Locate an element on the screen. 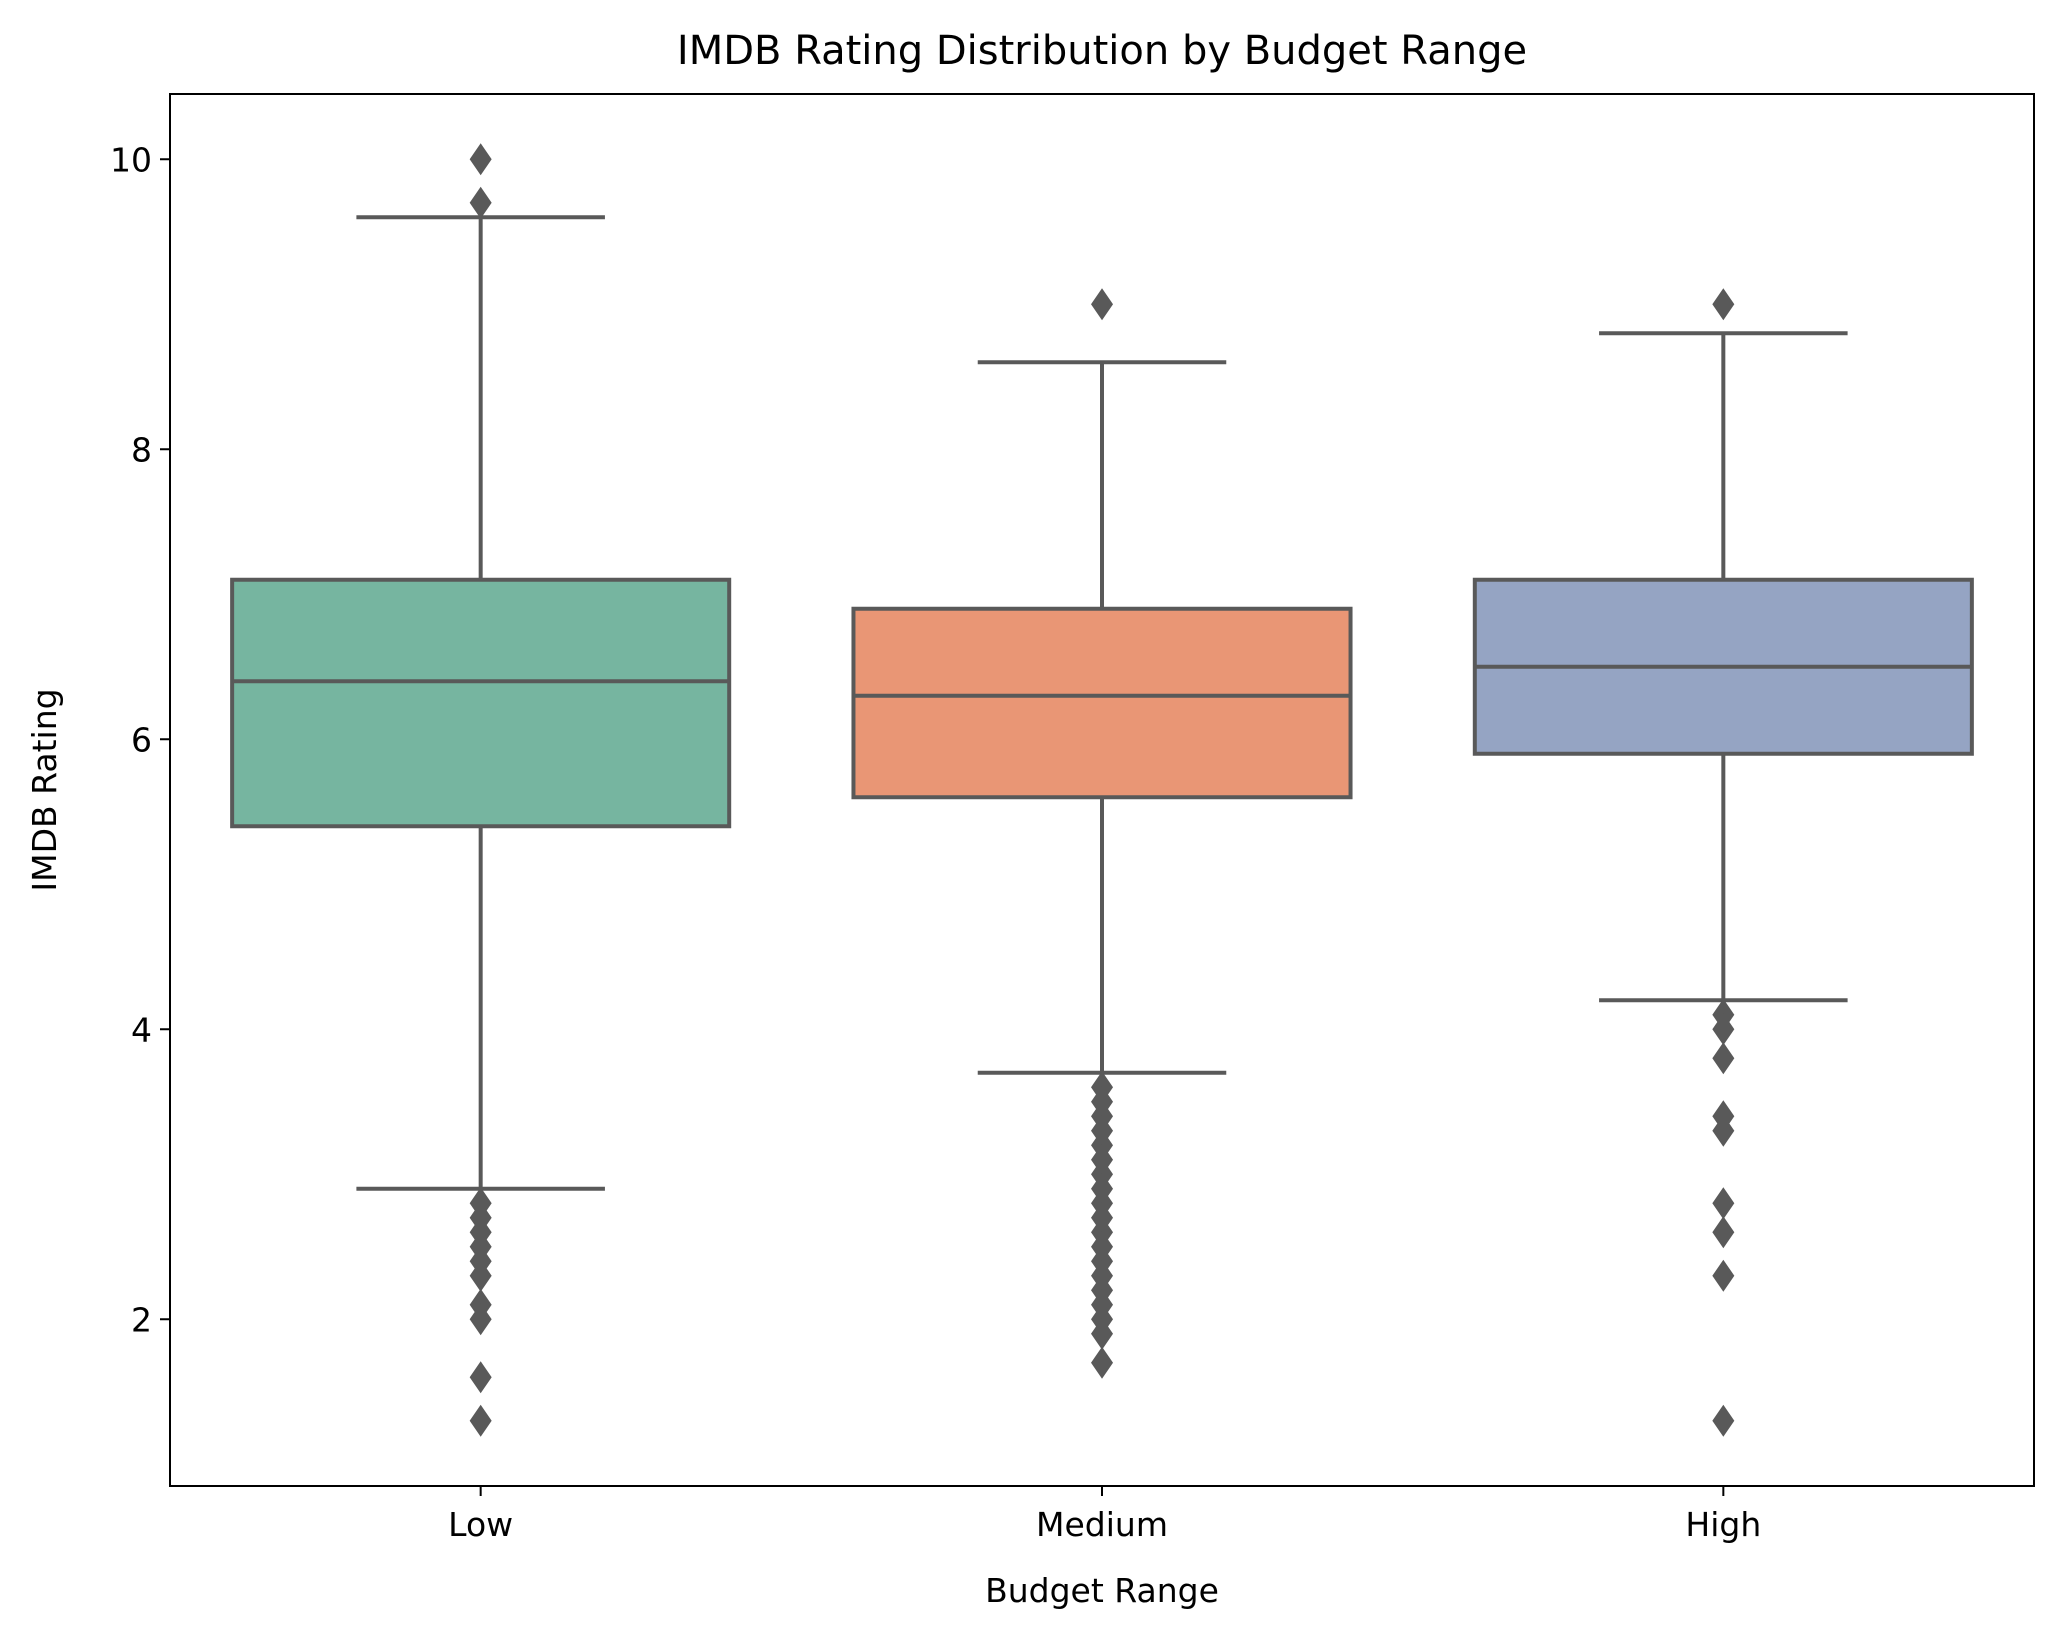 This screenshot has width=2058, height=1634. y-axis-label: IMDB Rating is located at coordinates (44, 789).